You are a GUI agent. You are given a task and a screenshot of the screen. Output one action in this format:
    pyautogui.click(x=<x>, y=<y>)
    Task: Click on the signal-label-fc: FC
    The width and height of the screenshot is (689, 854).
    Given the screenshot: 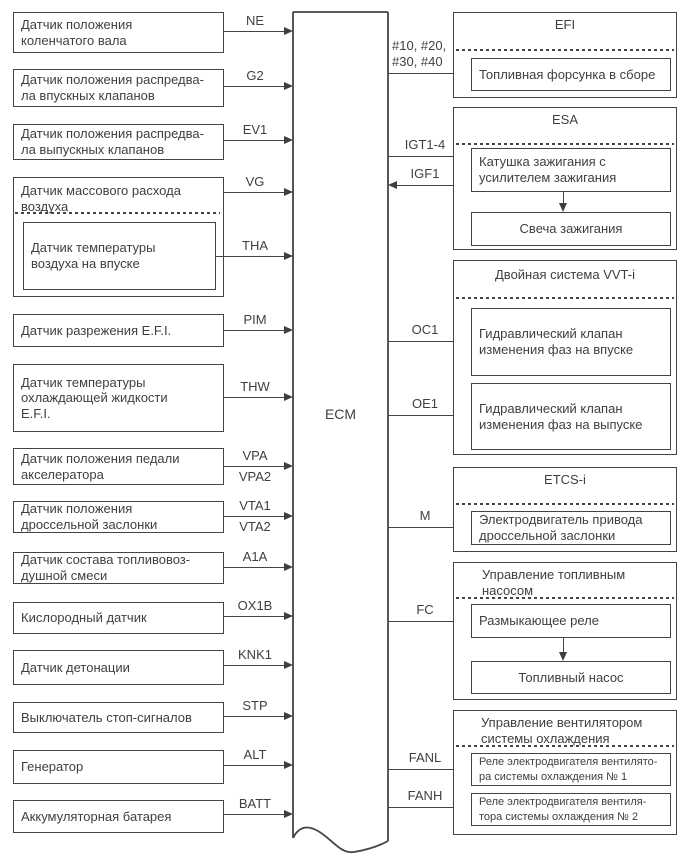 What is the action you would take?
    pyautogui.click(x=425, y=609)
    